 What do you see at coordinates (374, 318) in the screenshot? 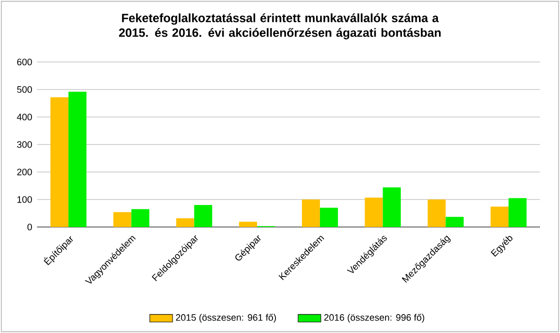
I see `legend-label: 2016 (összesen: 996 fő)` at bounding box center [374, 318].